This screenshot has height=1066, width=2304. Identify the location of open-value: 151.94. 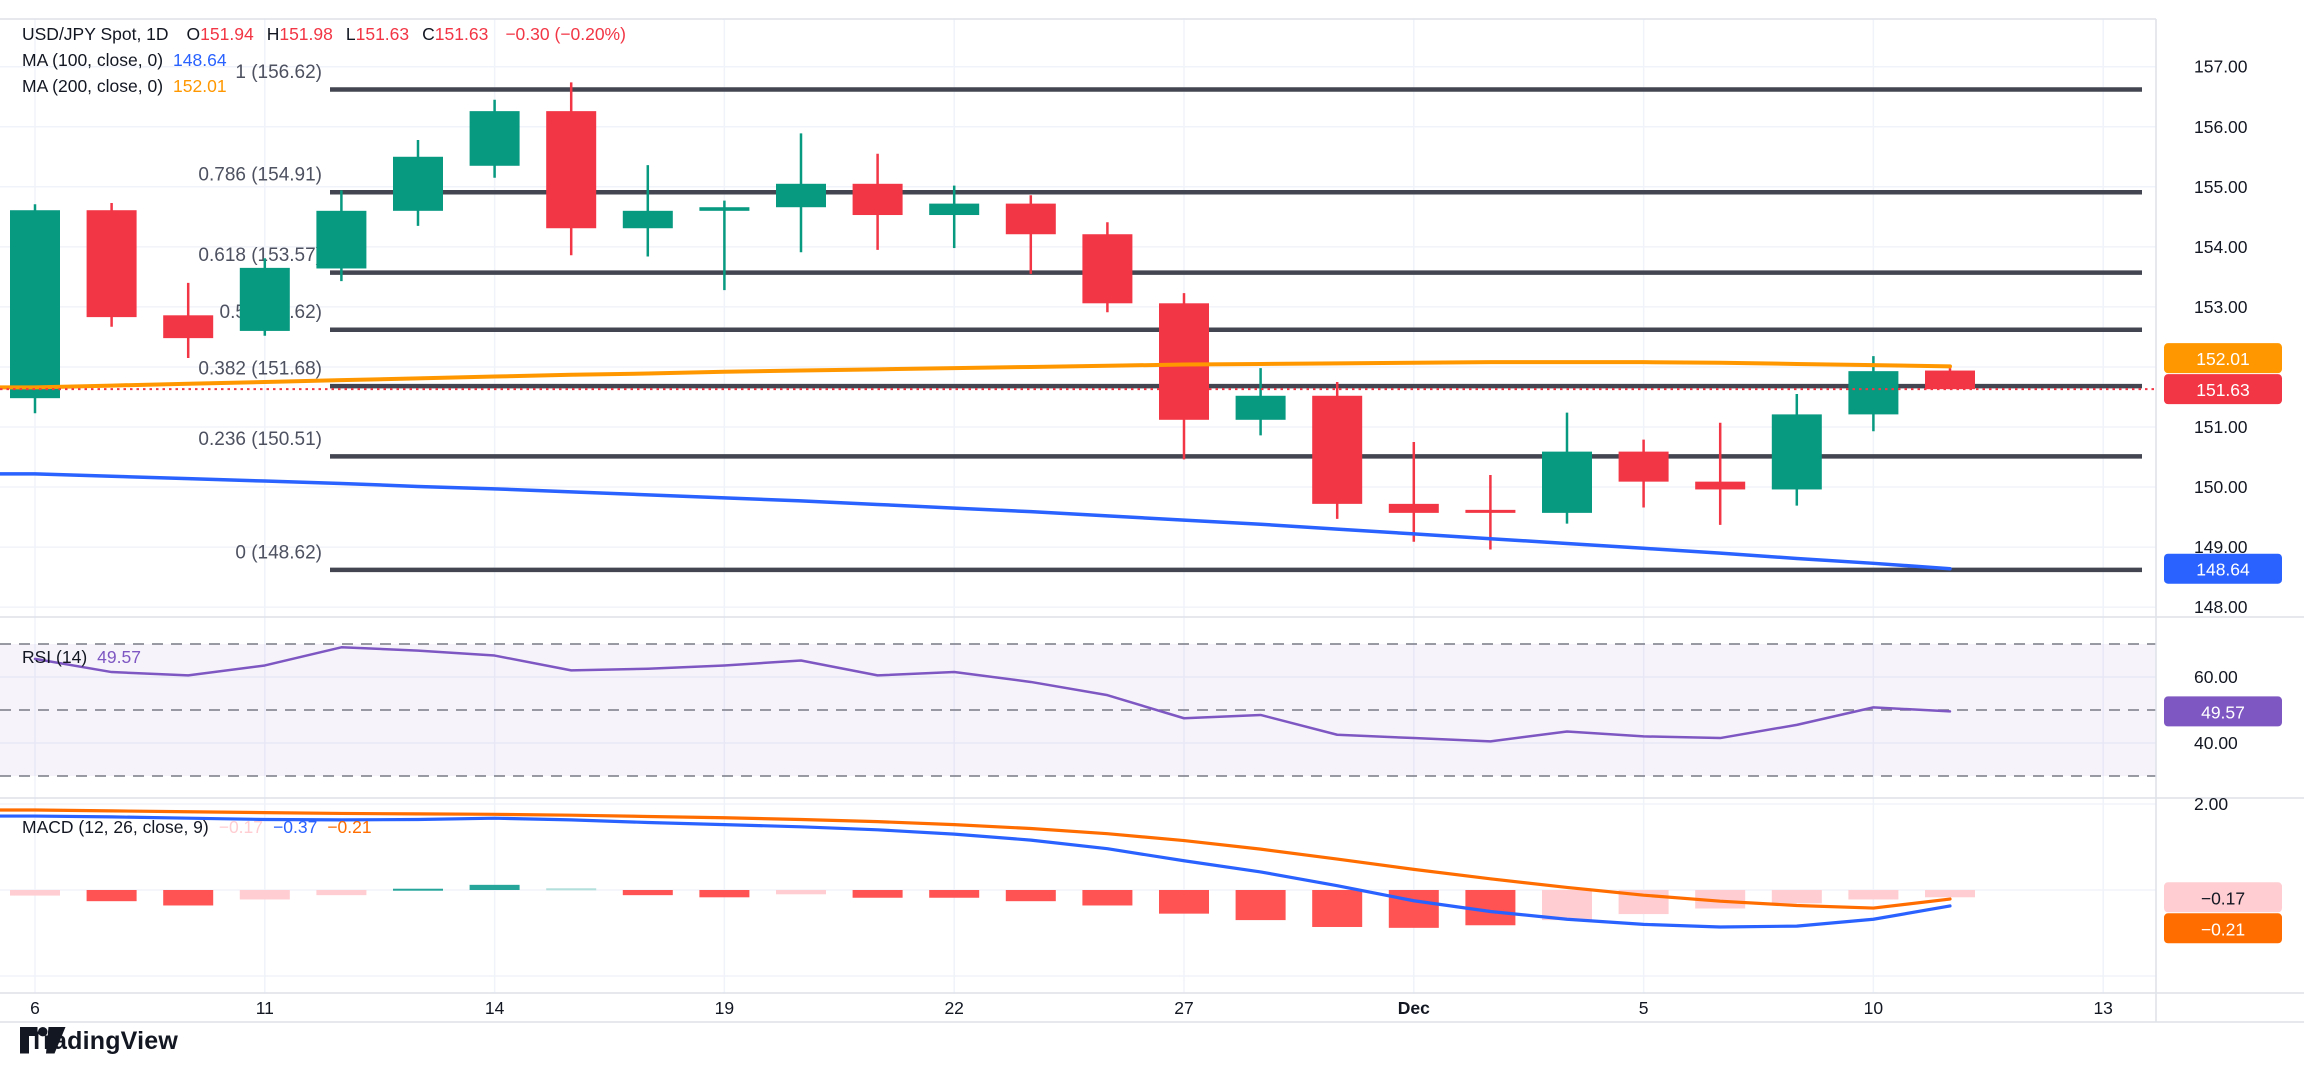
(227, 34).